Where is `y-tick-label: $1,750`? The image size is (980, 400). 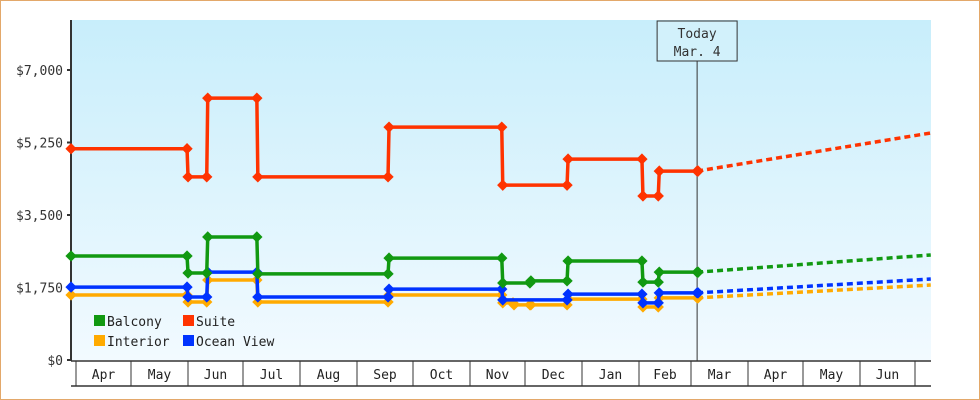
y-tick-label: $1,750 is located at coordinates (39, 289).